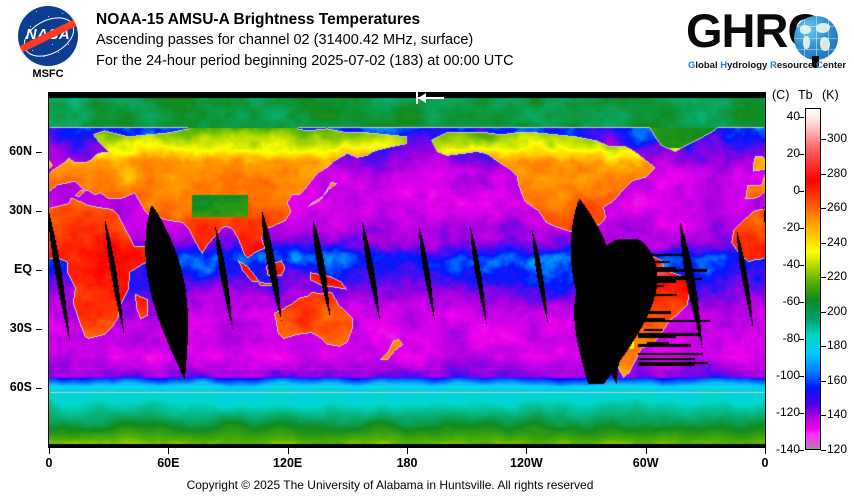  I want to click on colorbar-celsius-tick-label: -80, so click(791, 338).